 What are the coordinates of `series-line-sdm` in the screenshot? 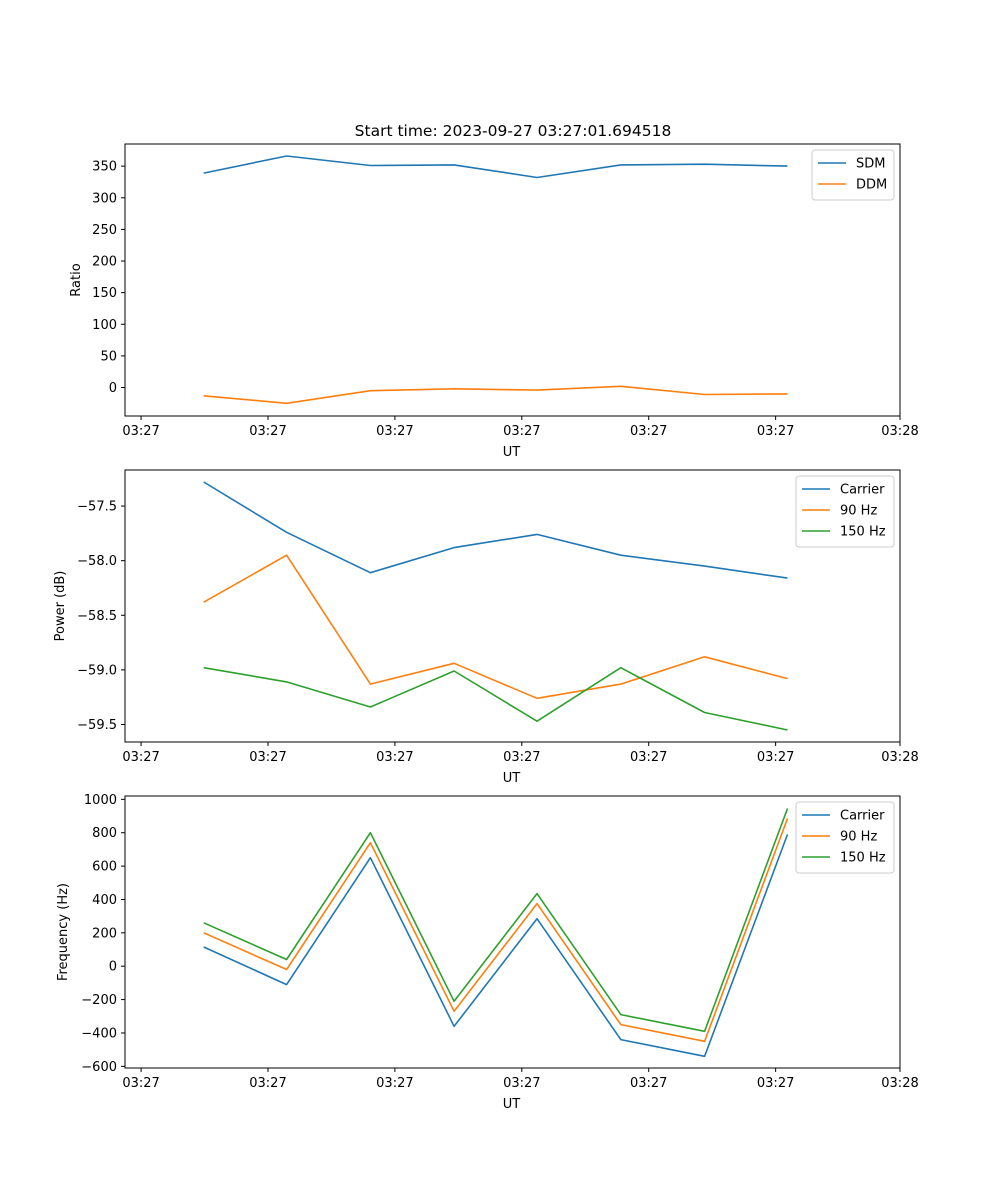 It's located at (495, 167).